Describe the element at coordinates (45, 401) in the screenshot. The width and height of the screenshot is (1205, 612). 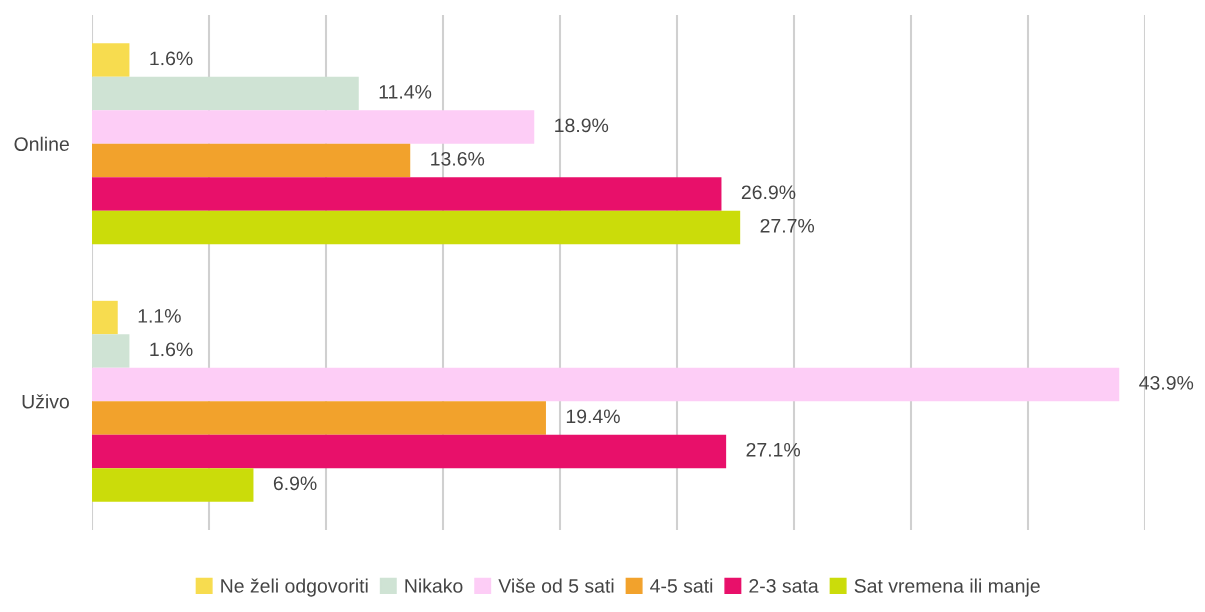
I see `y-tick-label: Uživo` at that location.